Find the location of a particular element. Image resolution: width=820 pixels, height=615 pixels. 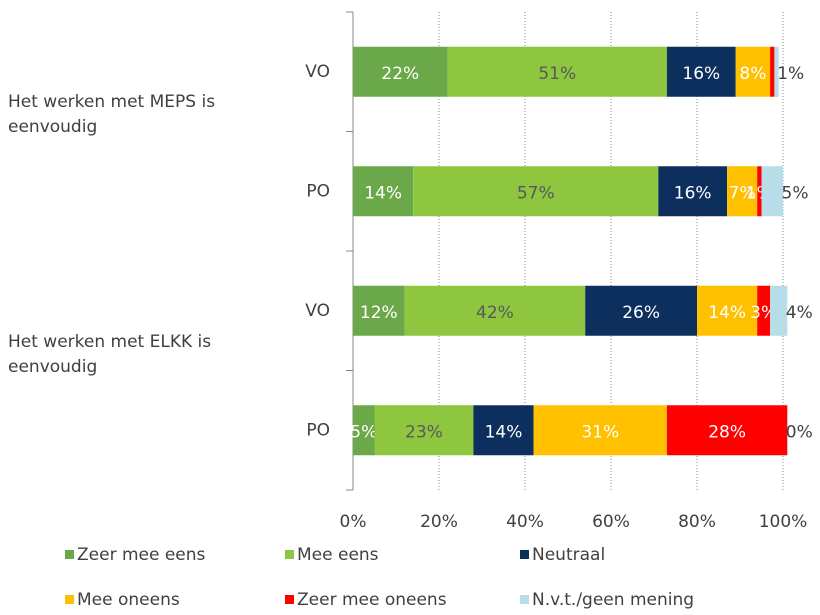

data-label: 28% is located at coordinates (727, 432).